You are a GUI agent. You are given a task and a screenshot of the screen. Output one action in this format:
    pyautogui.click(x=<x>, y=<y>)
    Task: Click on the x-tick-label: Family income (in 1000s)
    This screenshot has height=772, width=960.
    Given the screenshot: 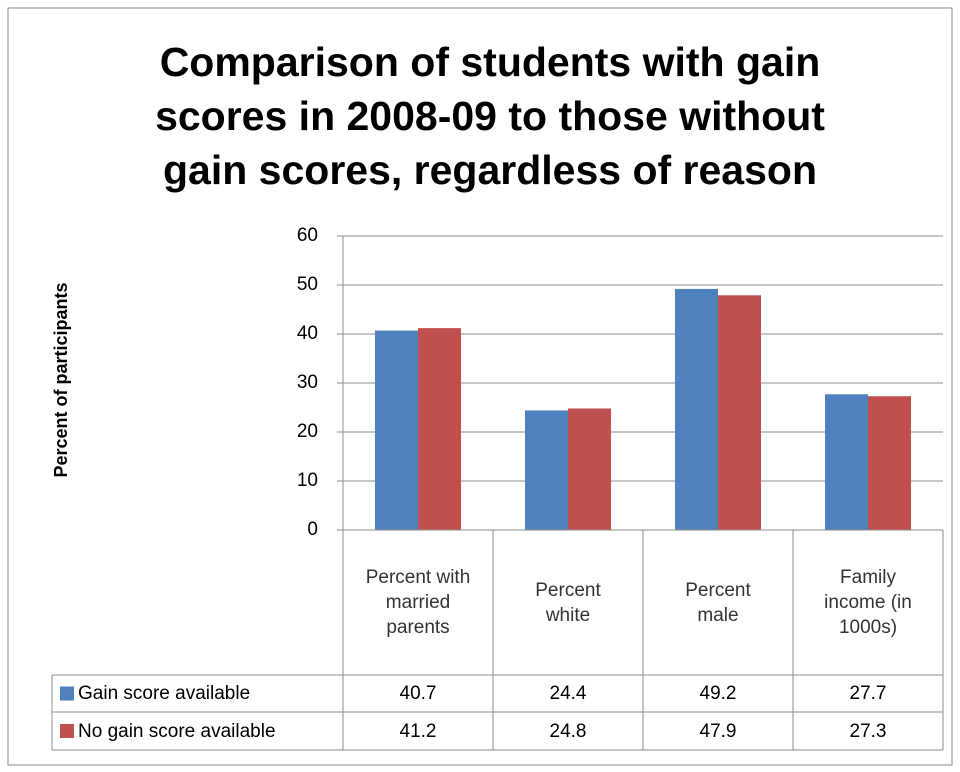 What is the action you would take?
    pyautogui.click(x=868, y=602)
    